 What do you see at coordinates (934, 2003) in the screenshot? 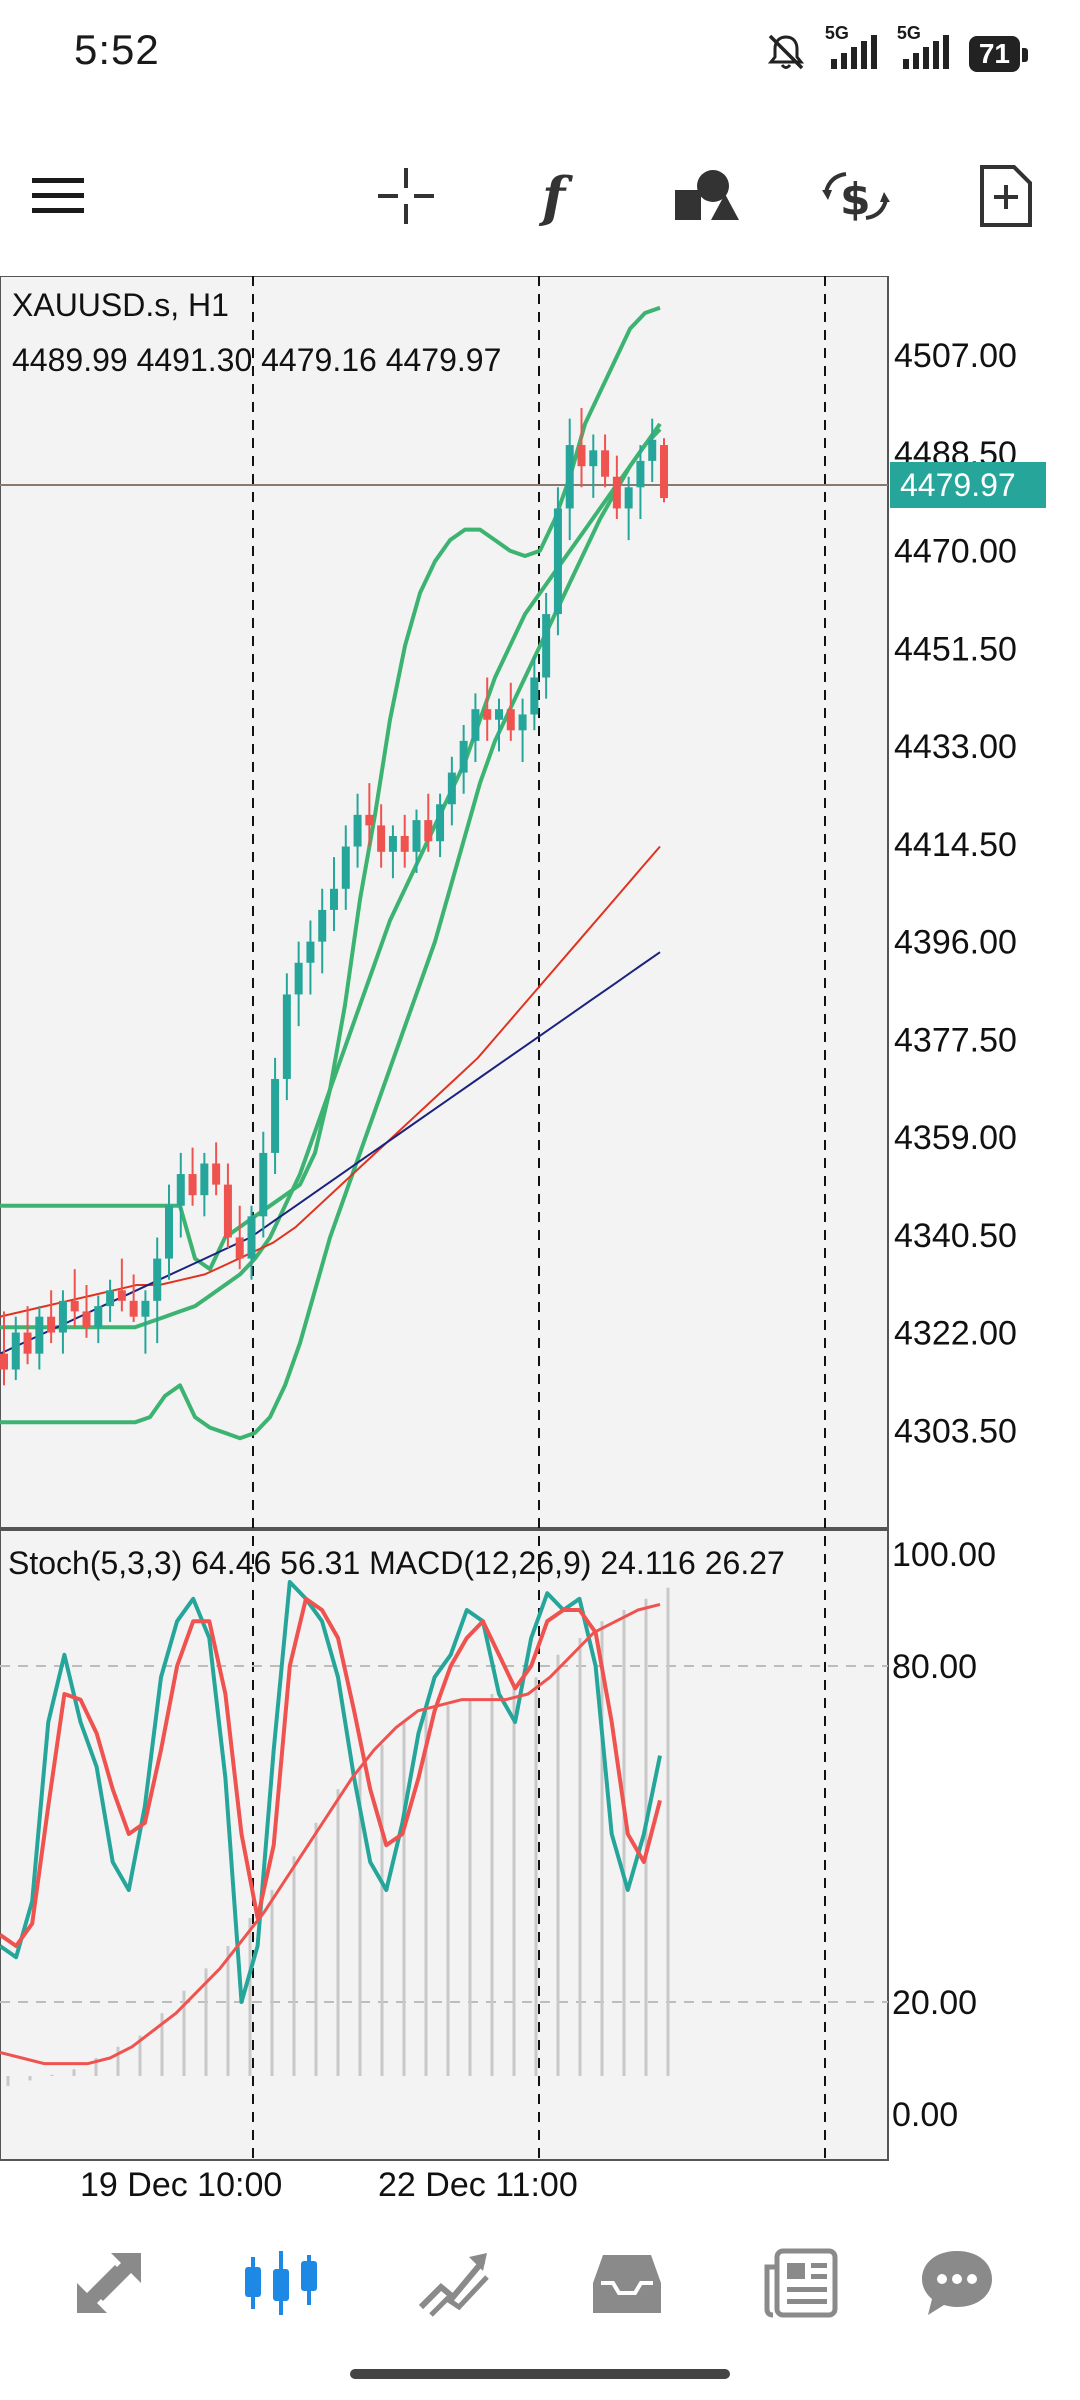
I see `osc-tick: 20.00` at bounding box center [934, 2003].